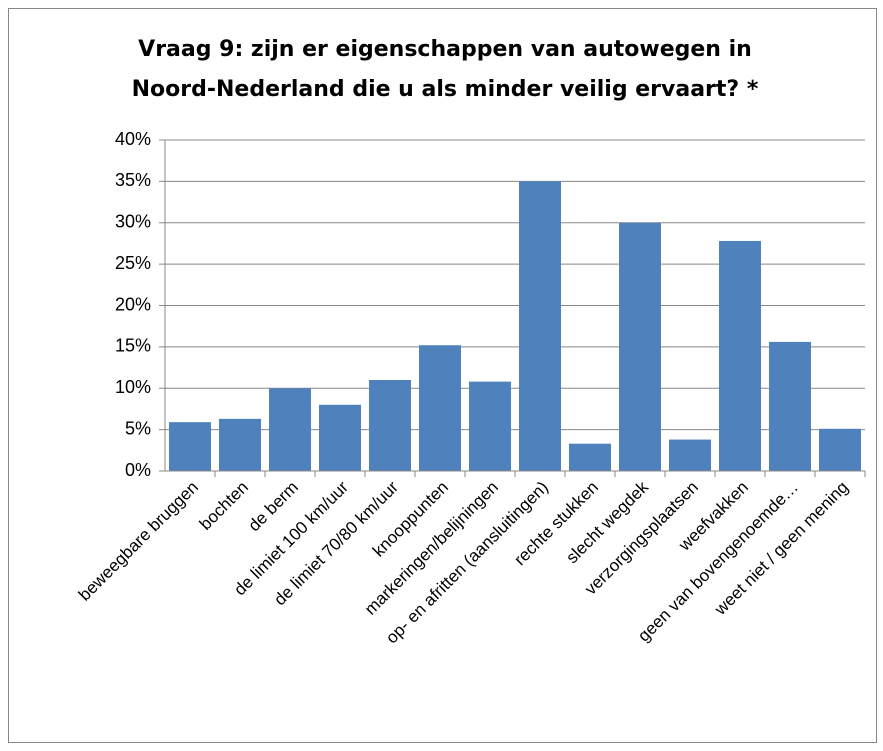  Describe the element at coordinates (133, 222) in the screenshot. I see `y-tick-label: 30%` at that location.